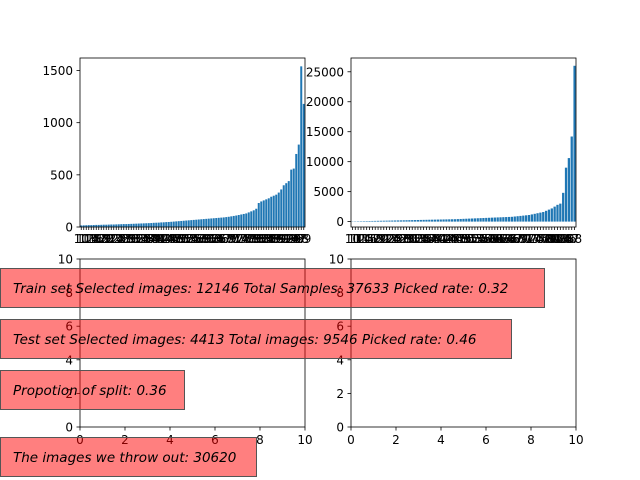 The width and height of the screenshot is (640, 480). I want to click on x-tick-label: 42, so click(443, 239).